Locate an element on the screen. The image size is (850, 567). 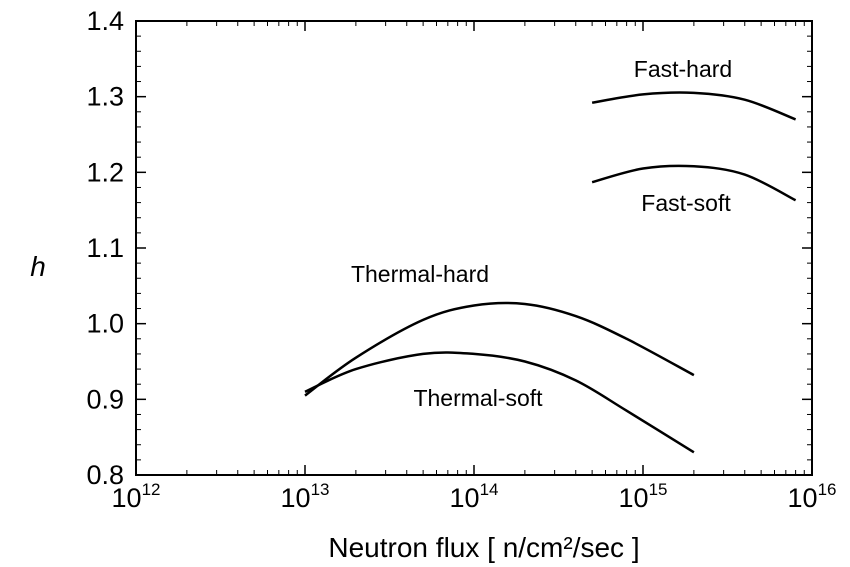
y-tick-label: 1.4 is located at coordinates (105, 21).